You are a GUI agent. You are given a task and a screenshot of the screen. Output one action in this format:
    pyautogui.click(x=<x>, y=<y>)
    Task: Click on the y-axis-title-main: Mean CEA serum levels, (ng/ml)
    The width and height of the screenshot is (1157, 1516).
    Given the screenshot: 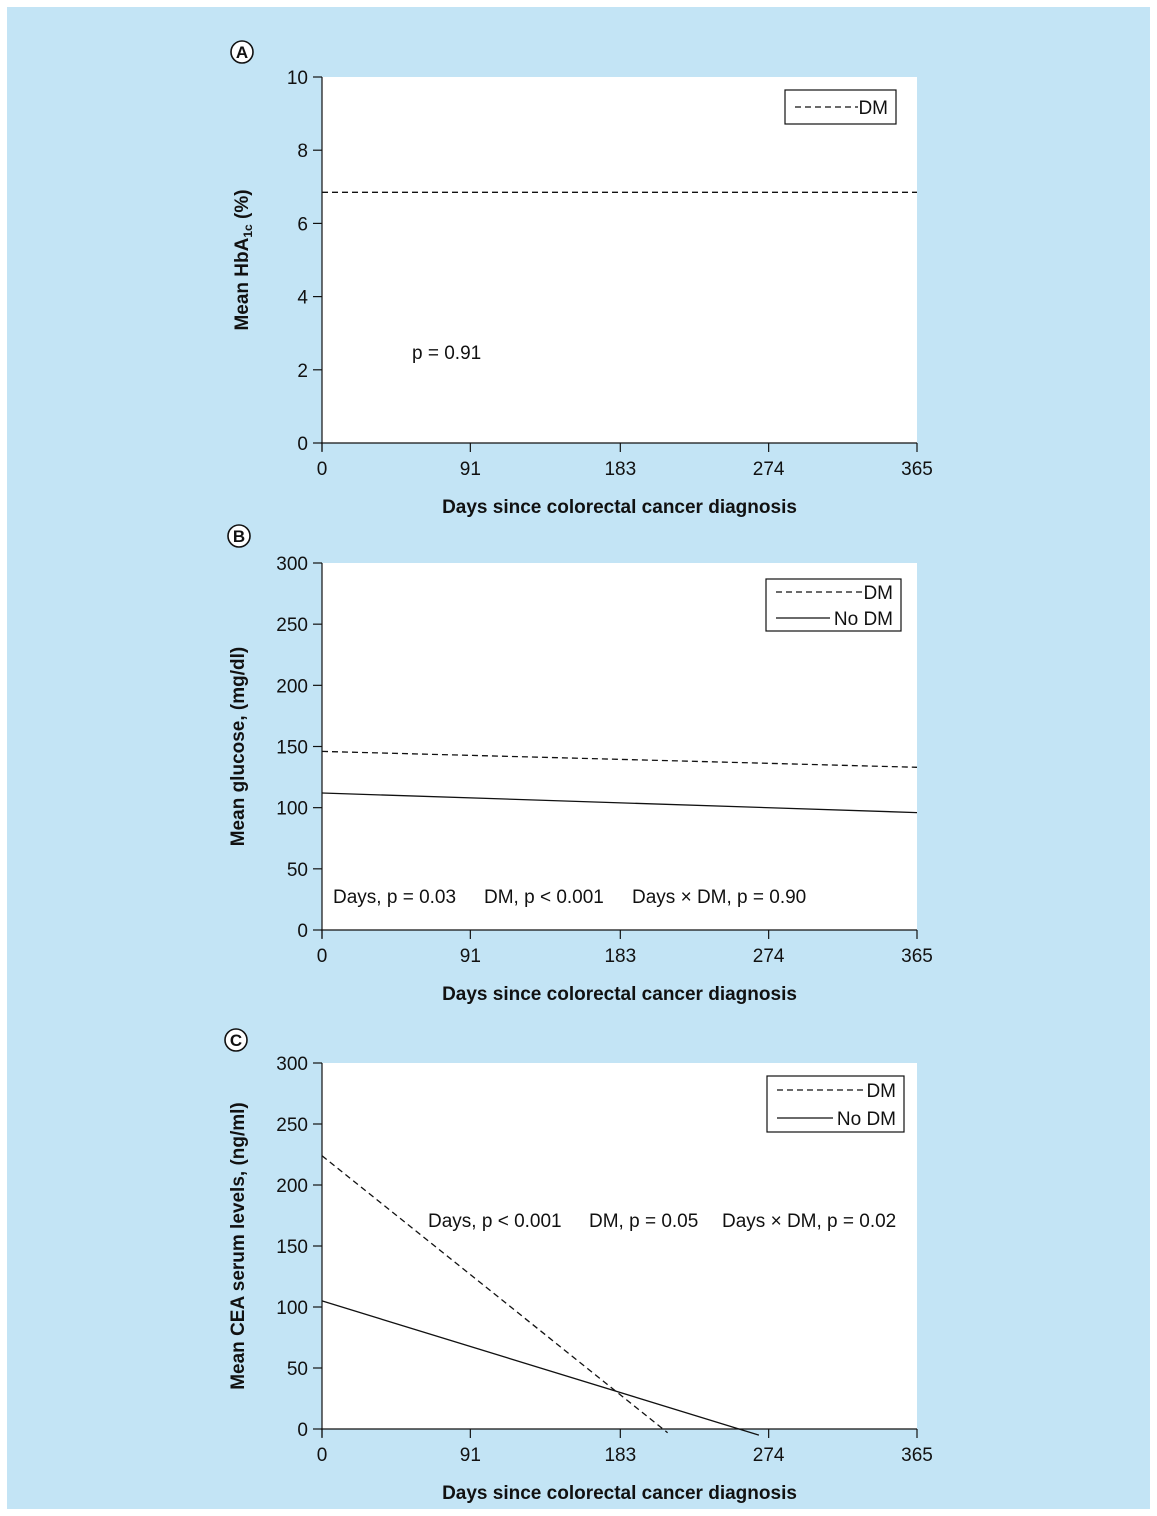 What is the action you would take?
    pyautogui.click(x=238, y=1246)
    